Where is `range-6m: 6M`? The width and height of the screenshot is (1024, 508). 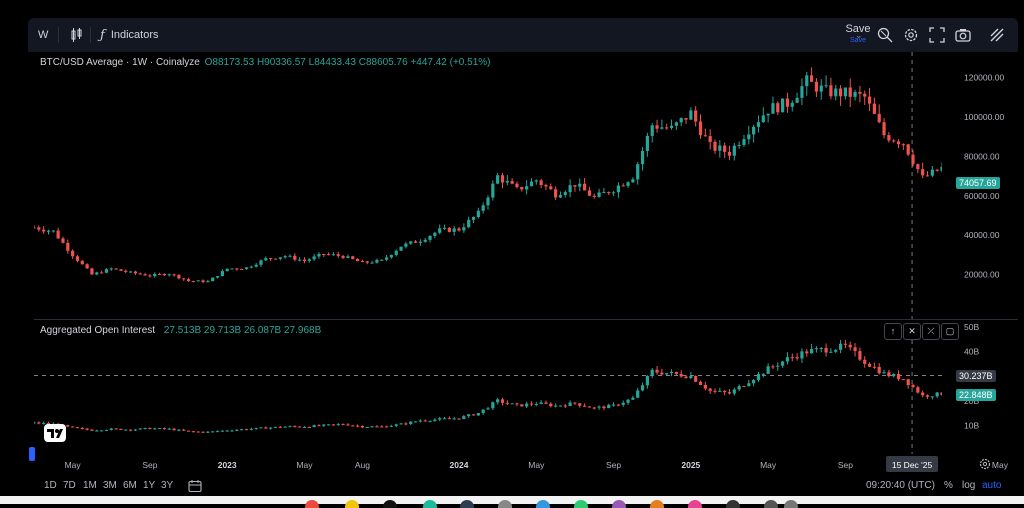 range-6m: 6M is located at coordinates (130, 485).